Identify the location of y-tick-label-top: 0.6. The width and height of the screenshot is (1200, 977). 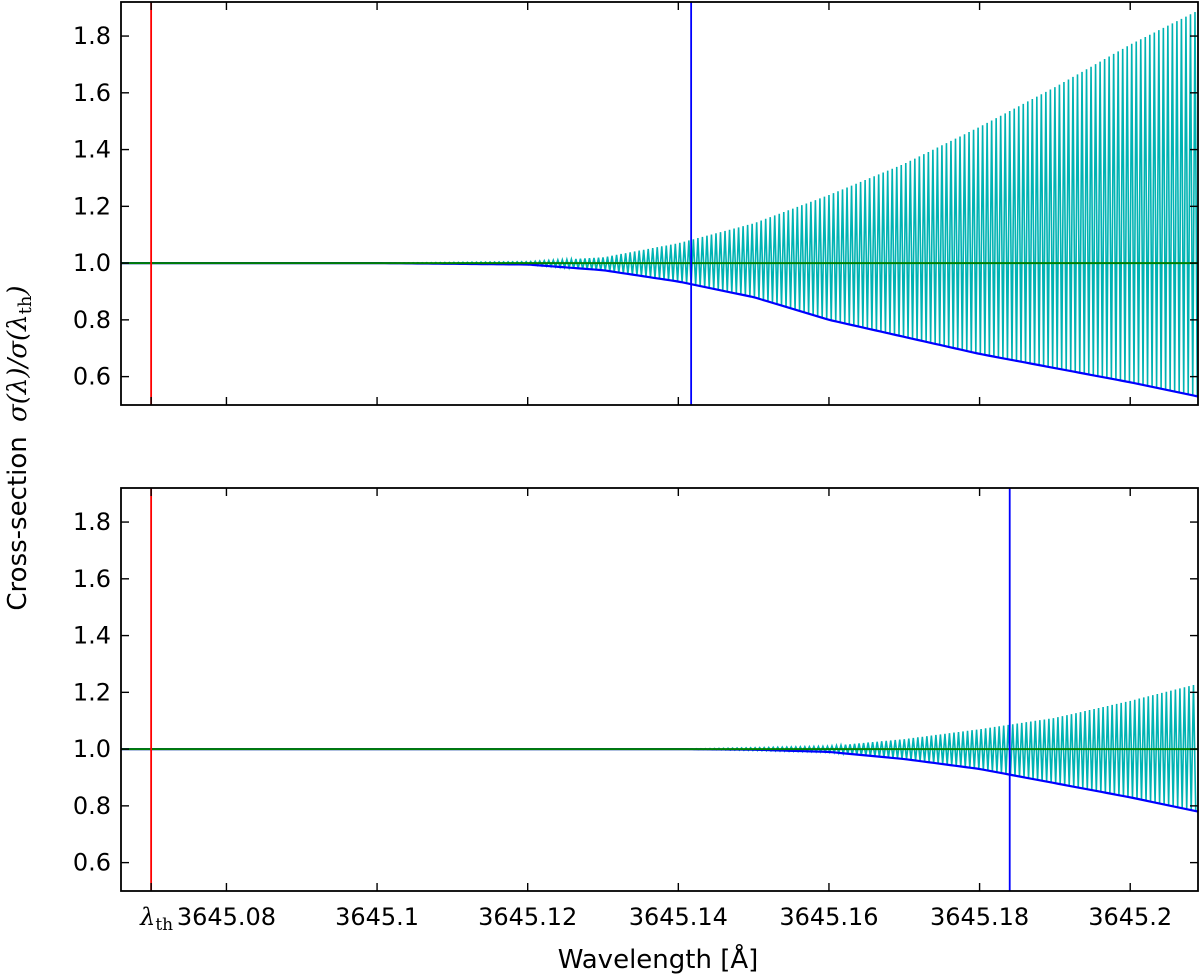
(92, 377).